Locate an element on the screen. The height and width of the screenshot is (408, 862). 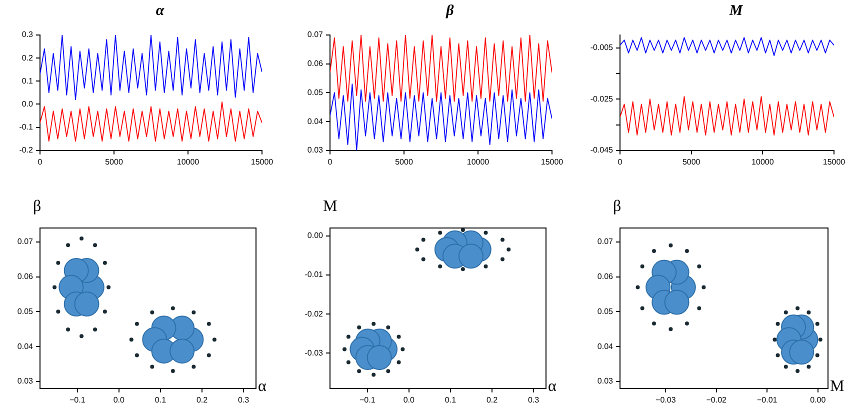
y-tick-label: -0.005 is located at coordinates (602, 47).